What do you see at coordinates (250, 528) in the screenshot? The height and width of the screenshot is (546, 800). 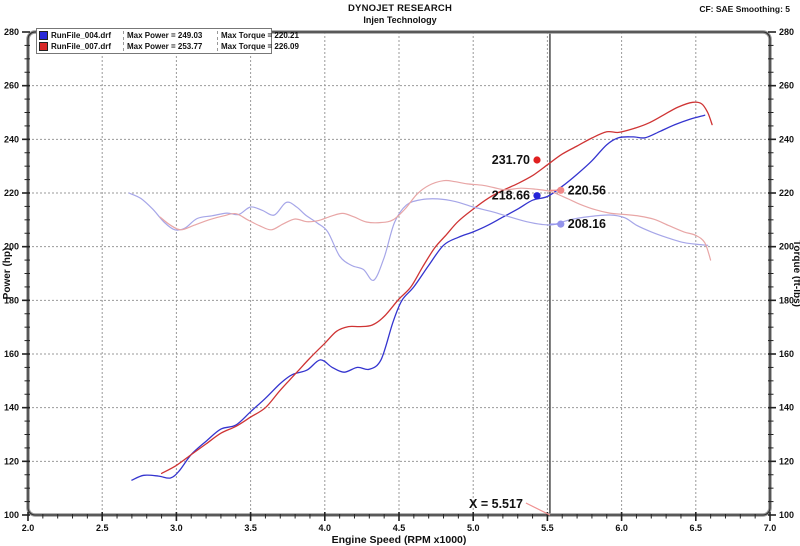 I see `svg-text: 3.5` at bounding box center [250, 528].